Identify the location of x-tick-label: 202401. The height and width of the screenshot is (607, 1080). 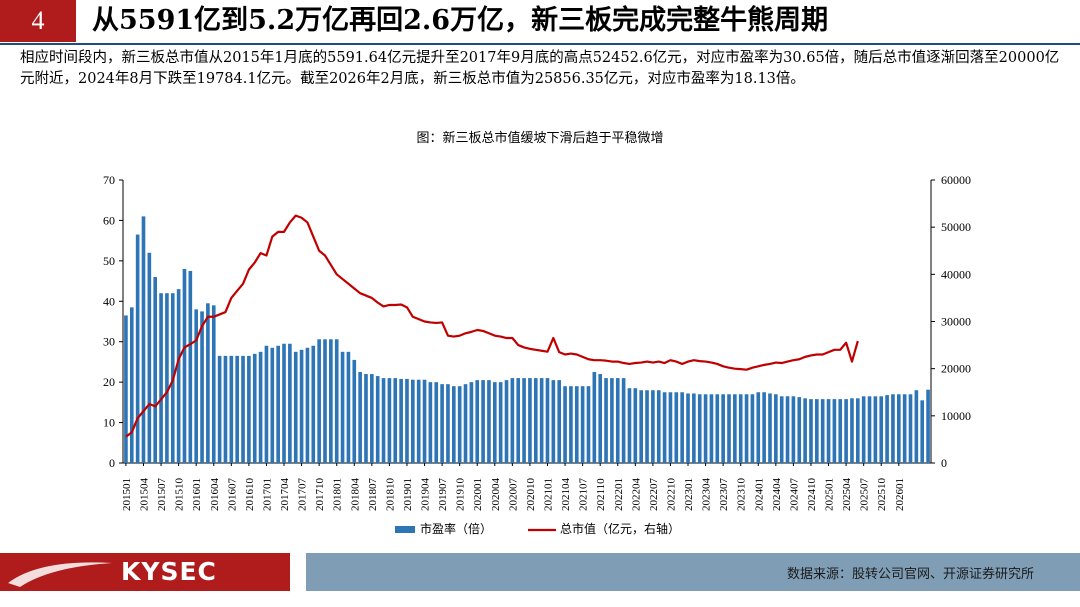
(759, 494).